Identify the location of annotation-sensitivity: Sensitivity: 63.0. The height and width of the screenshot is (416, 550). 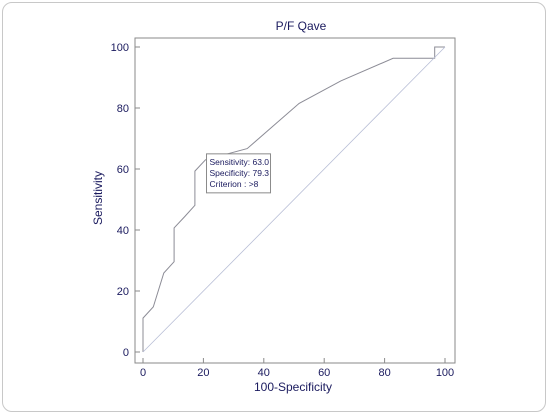
(240, 162).